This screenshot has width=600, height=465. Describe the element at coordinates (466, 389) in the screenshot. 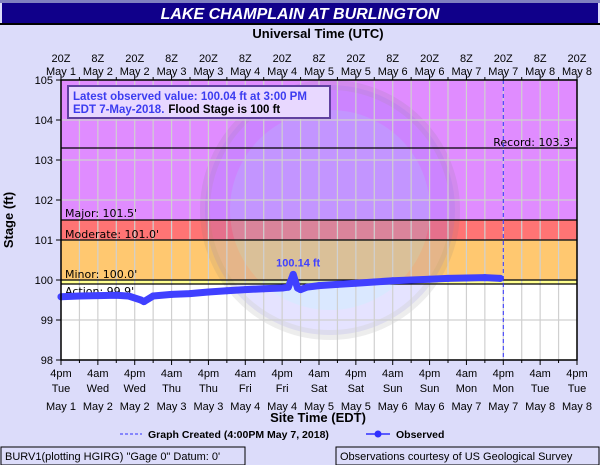

I see `bottom-tick-day: Mon` at that location.